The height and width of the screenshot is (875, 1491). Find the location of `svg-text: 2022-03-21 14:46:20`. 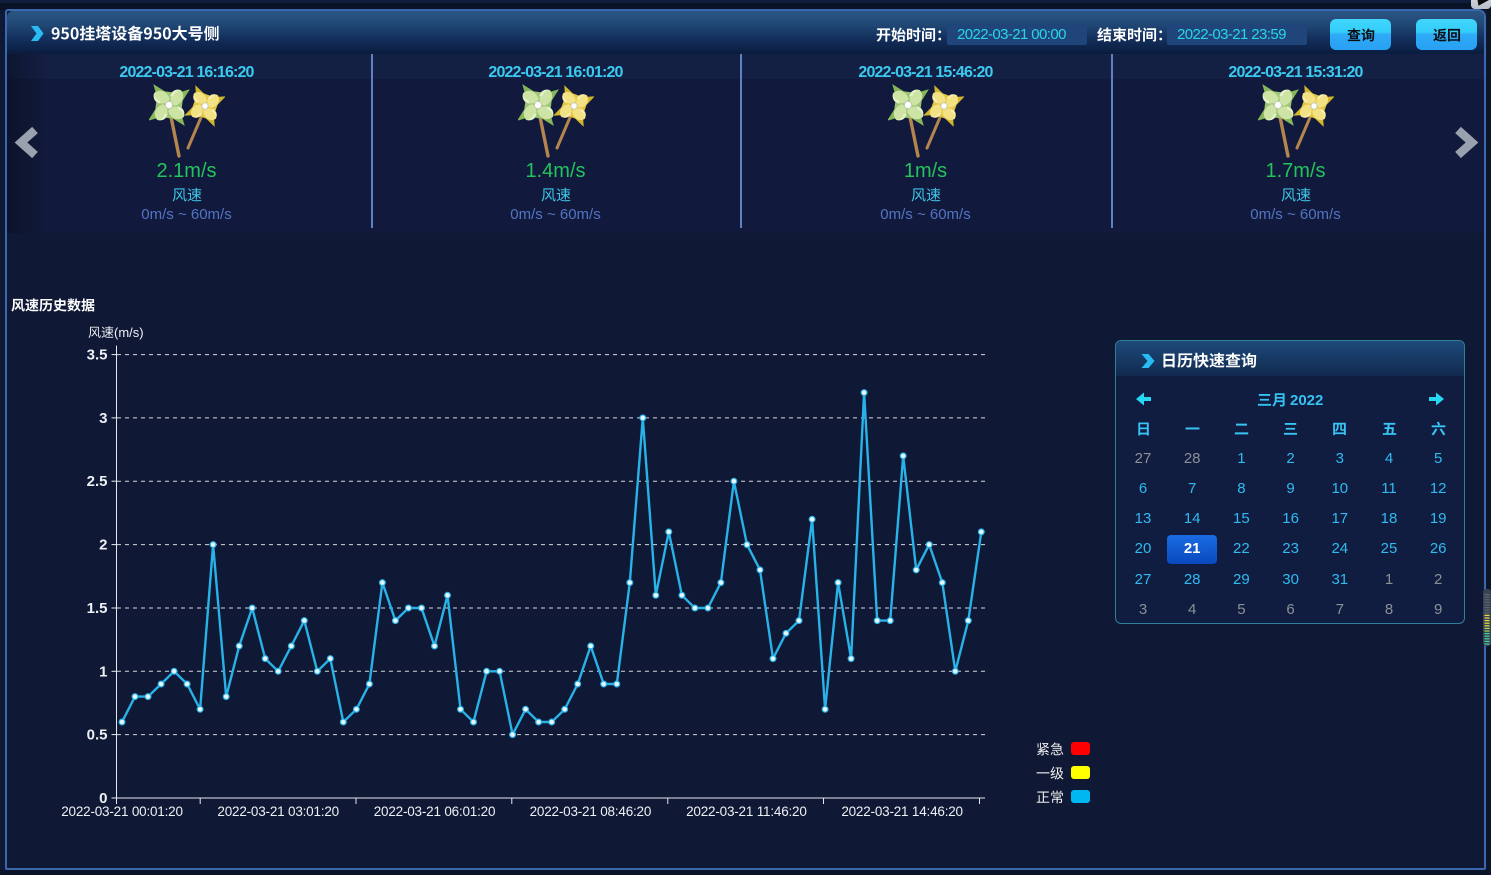

svg-text: 2022-03-21 14:46:20 is located at coordinates (902, 811).